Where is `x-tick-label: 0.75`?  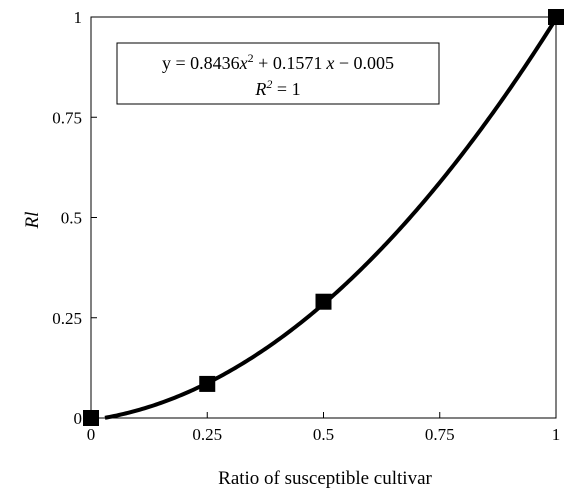
x-tick-label: 0.75 is located at coordinates (440, 434).